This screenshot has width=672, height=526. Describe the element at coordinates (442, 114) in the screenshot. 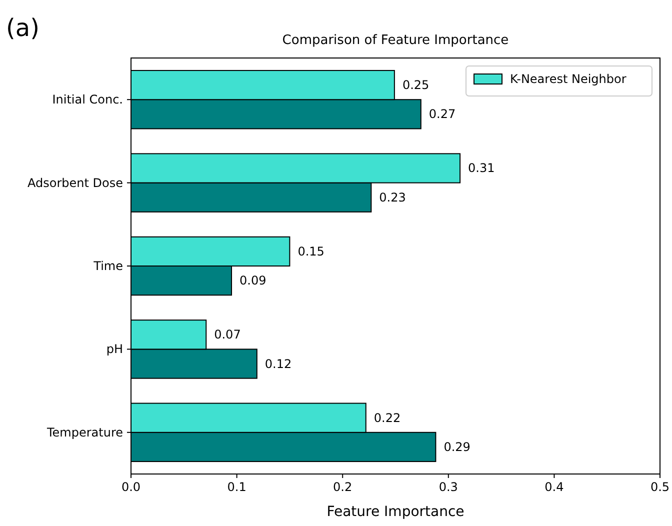

I see `data-label: 0.27` at that location.